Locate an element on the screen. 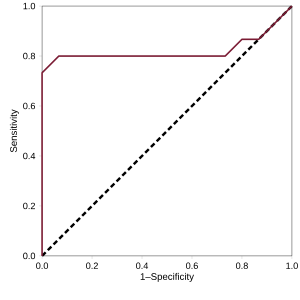 Image resolution: width=300 pixels, height=300 pixels. x-tick-label: 0.8 is located at coordinates (242, 265).